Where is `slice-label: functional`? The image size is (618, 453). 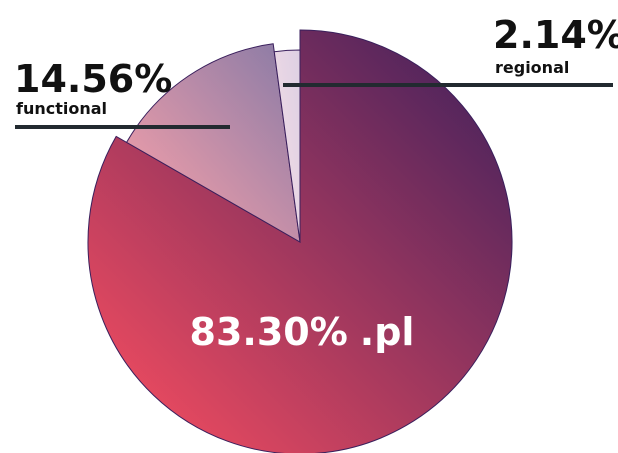
slice-label: functional is located at coordinates (61, 108).